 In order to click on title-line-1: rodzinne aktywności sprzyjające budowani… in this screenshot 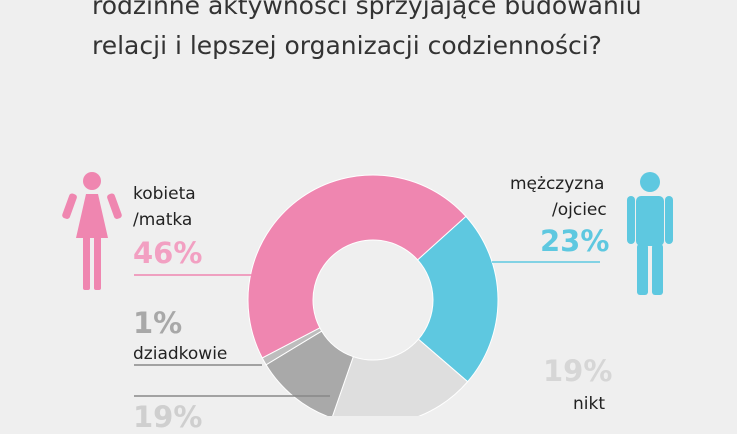, I will do `click(367, 10)`.